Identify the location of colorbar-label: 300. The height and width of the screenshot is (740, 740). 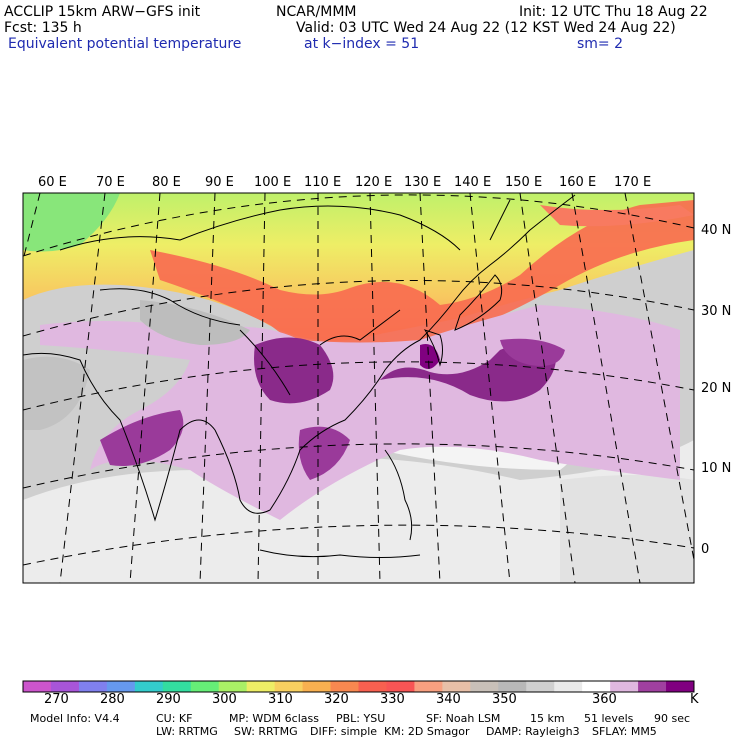
(224, 699).